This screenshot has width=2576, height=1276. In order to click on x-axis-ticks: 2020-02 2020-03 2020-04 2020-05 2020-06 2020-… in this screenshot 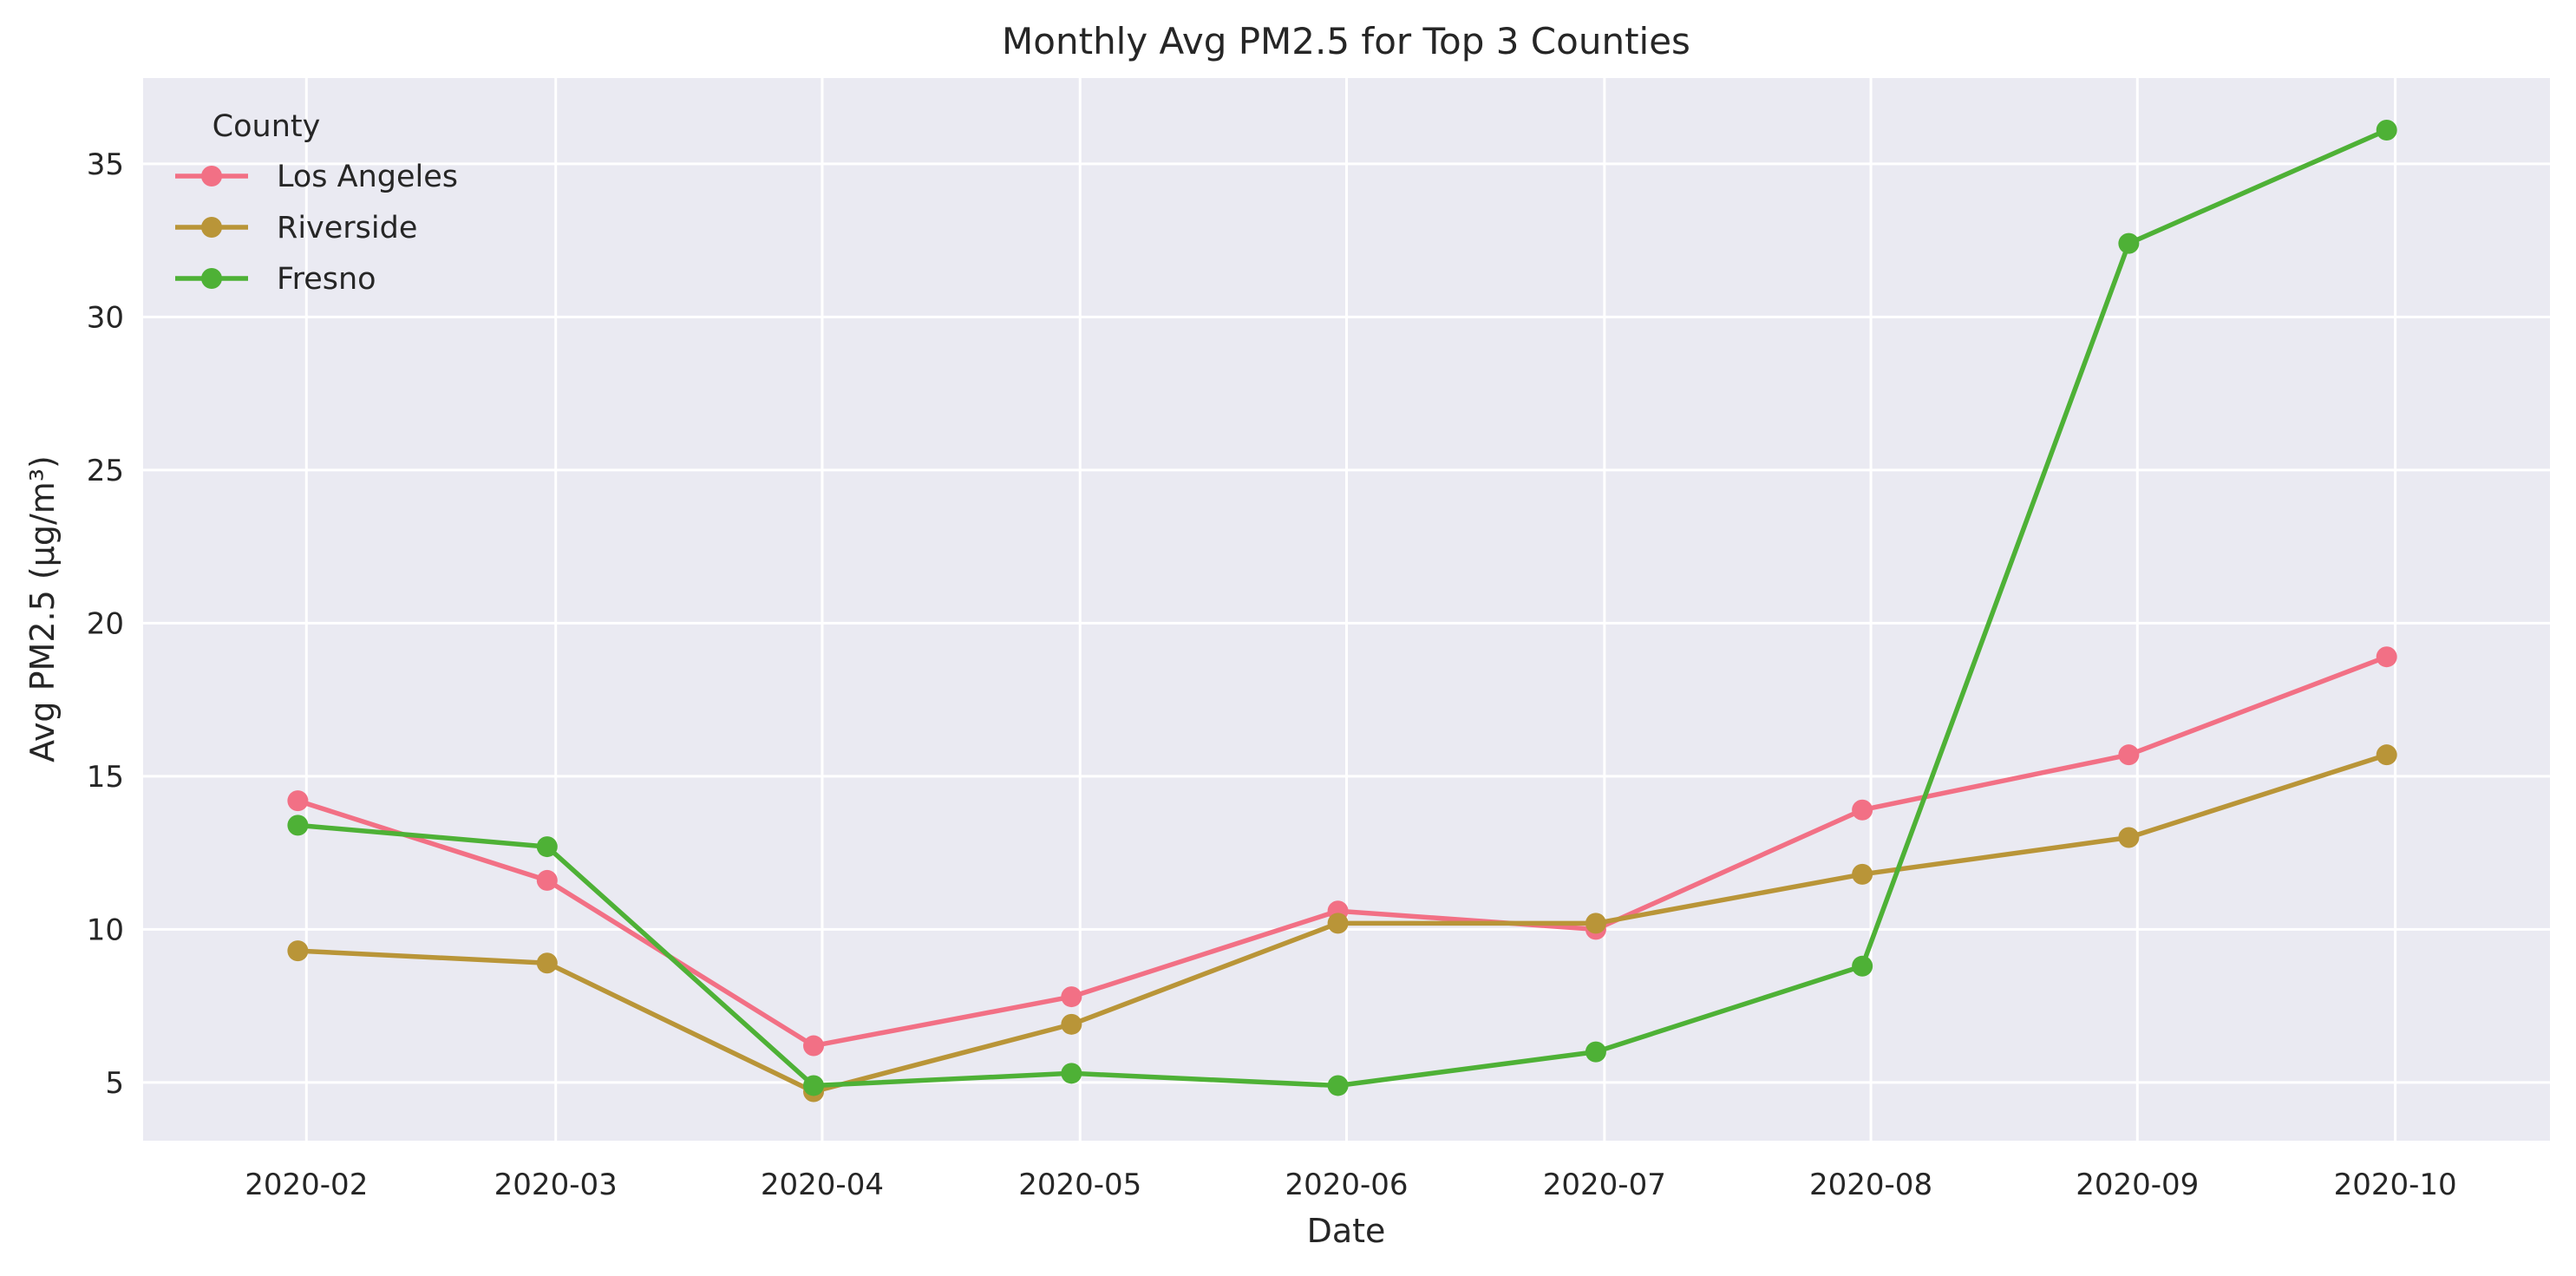, I will do `click(1350, 1185)`.